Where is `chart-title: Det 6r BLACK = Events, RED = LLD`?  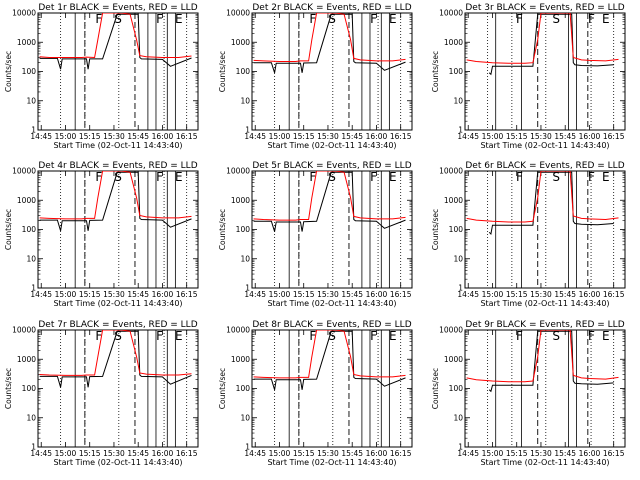 chart-title: Det 6r BLACK = Events, RED = LLD is located at coordinates (544, 166).